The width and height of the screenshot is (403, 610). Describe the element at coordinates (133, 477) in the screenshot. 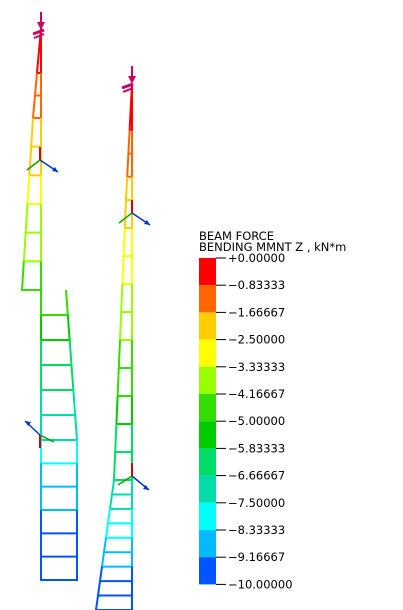

I see `right-lower-axis-triad-icon` at that location.